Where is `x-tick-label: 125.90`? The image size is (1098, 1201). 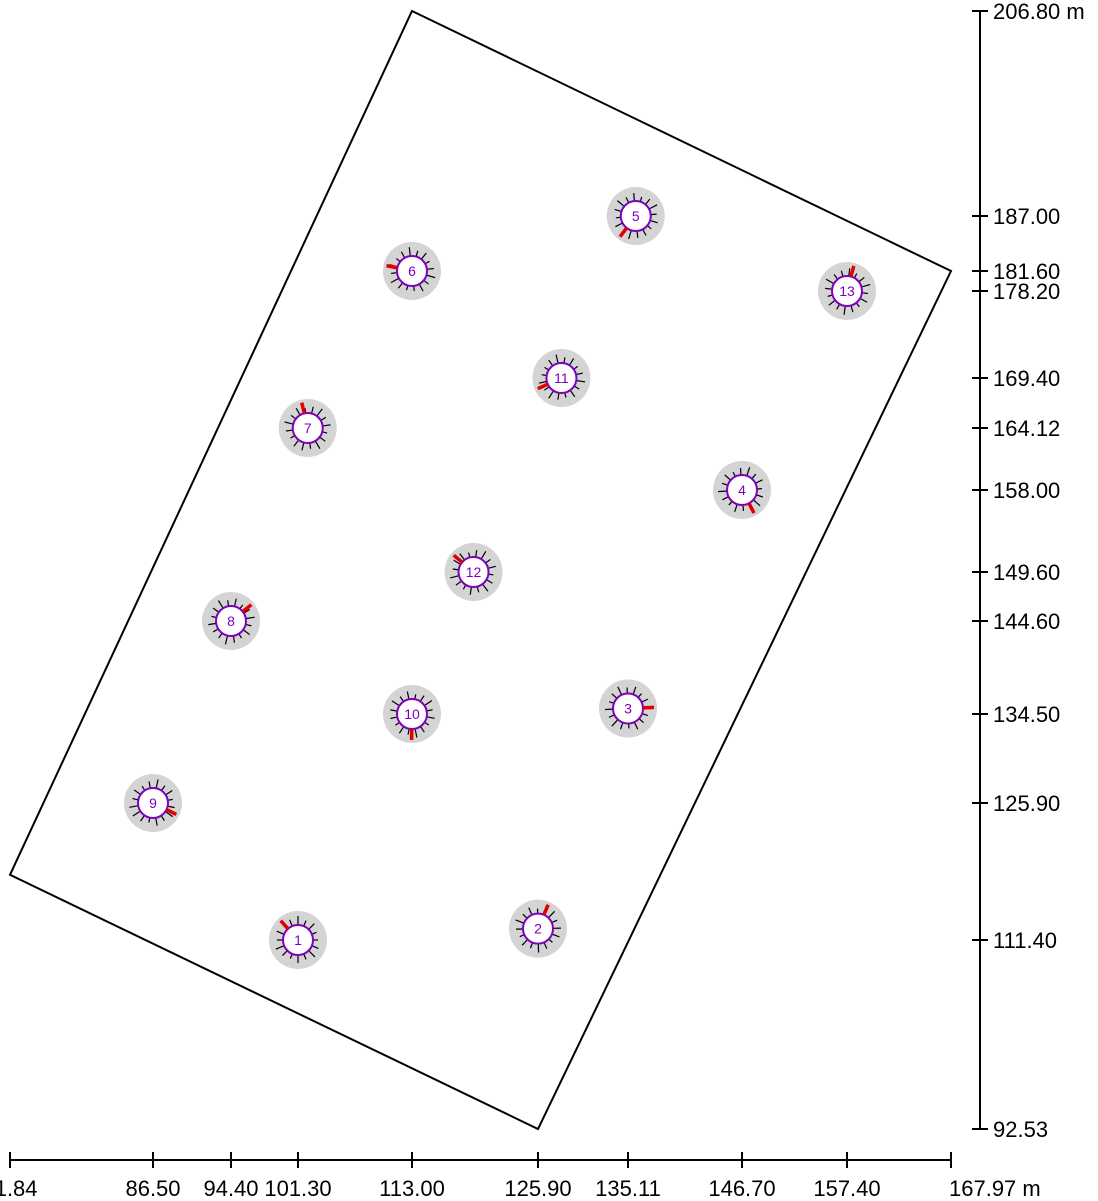 x-tick-label: 125.90 is located at coordinates (537, 1188).